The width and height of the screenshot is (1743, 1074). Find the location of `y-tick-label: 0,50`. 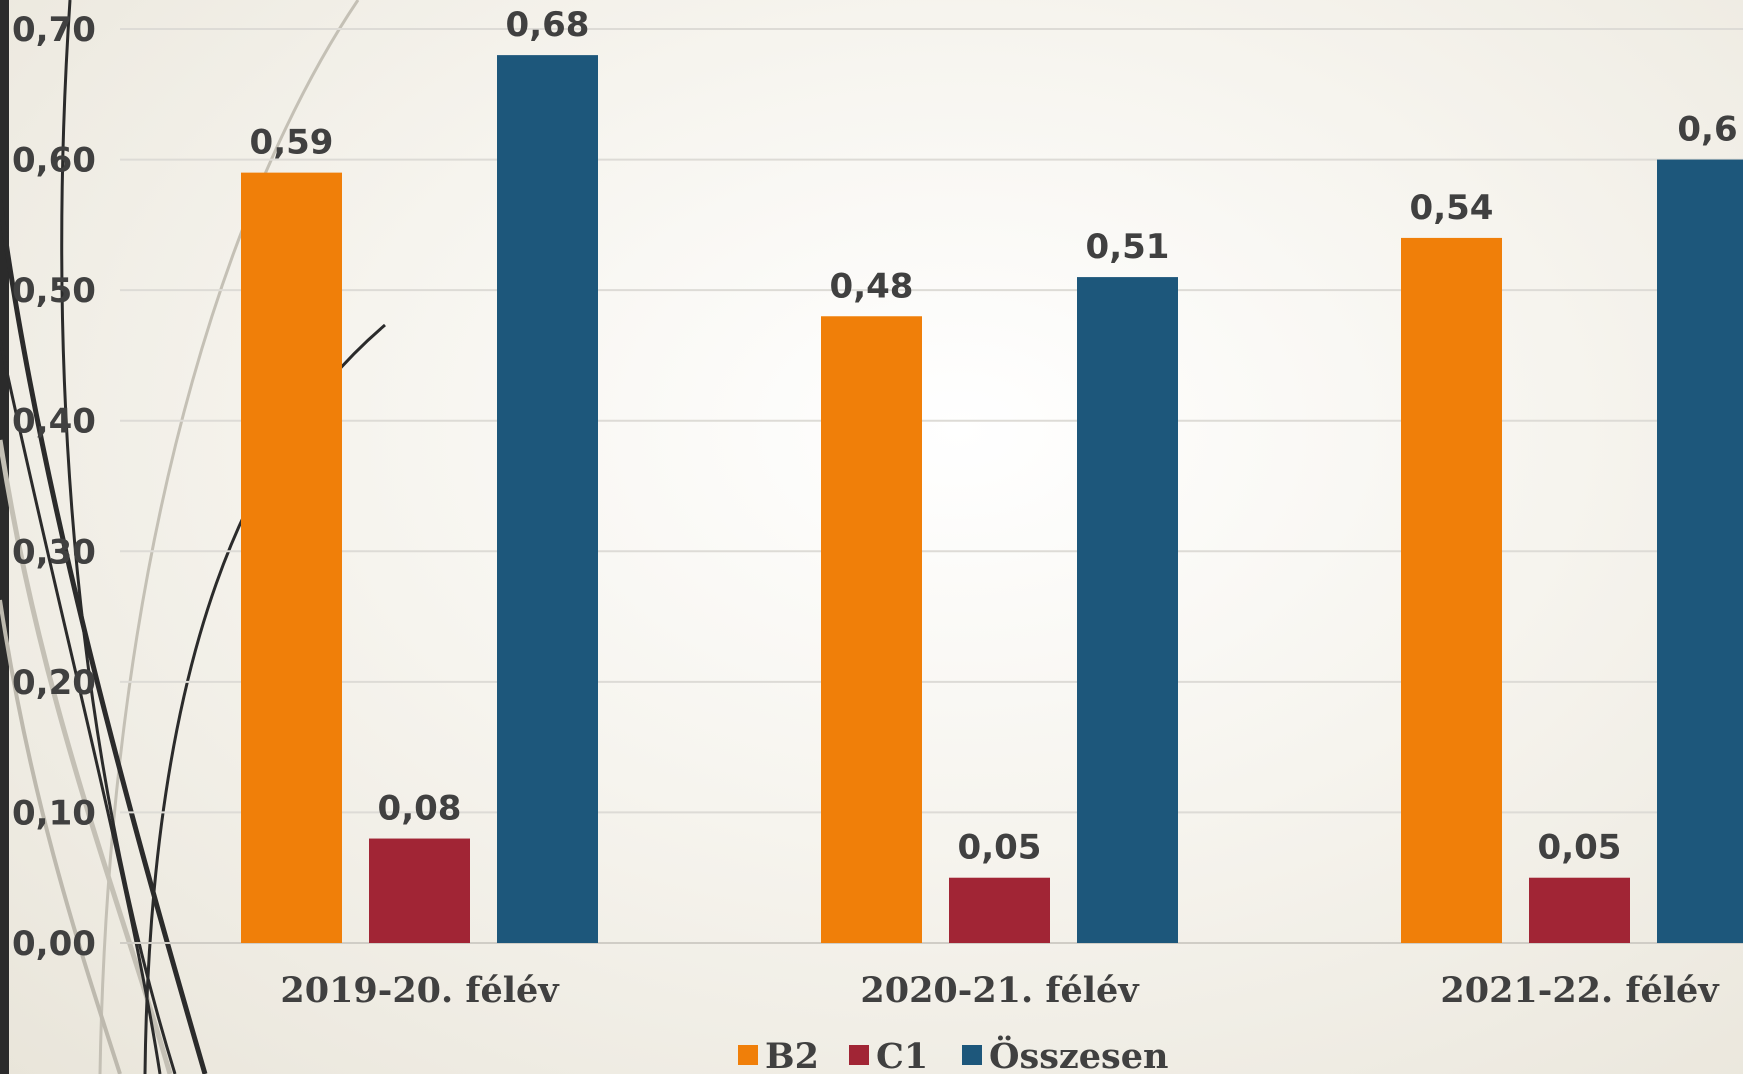

y-tick-label: 0,50 is located at coordinates (54, 291).